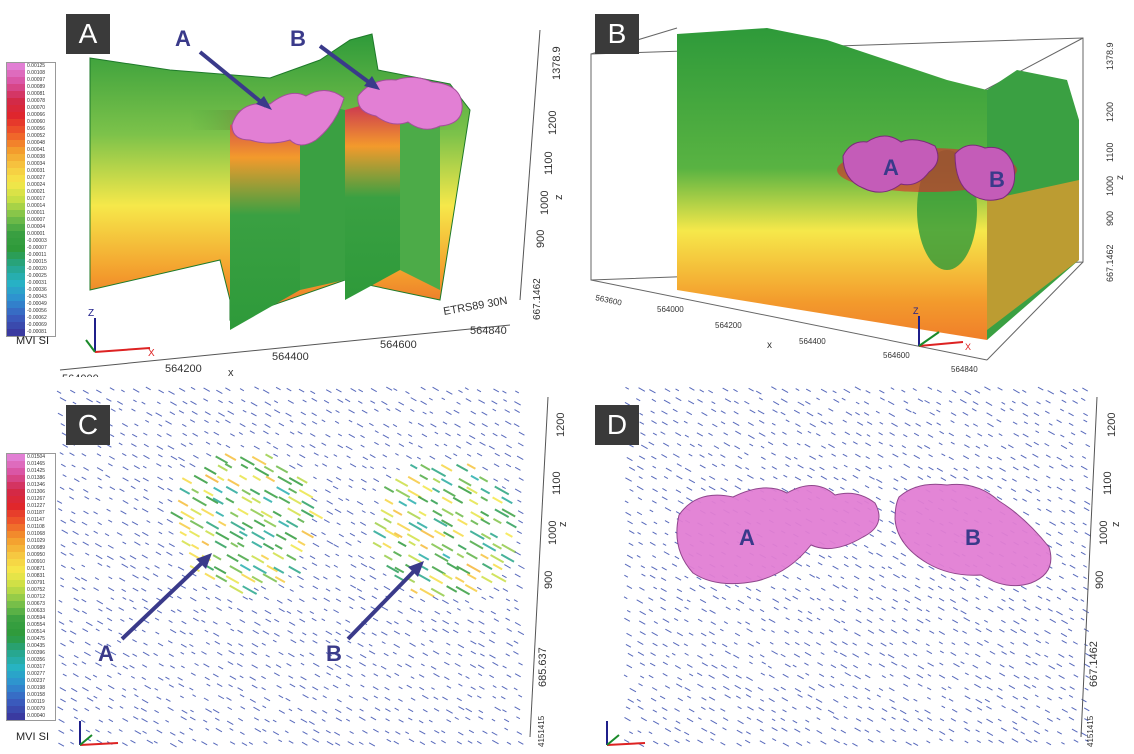 The height and width of the screenshot is (754, 1134). What do you see at coordinates (31, 304) in the screenshot?
I see `legend-entry: -0.00049` at bounding box center [31, 304].